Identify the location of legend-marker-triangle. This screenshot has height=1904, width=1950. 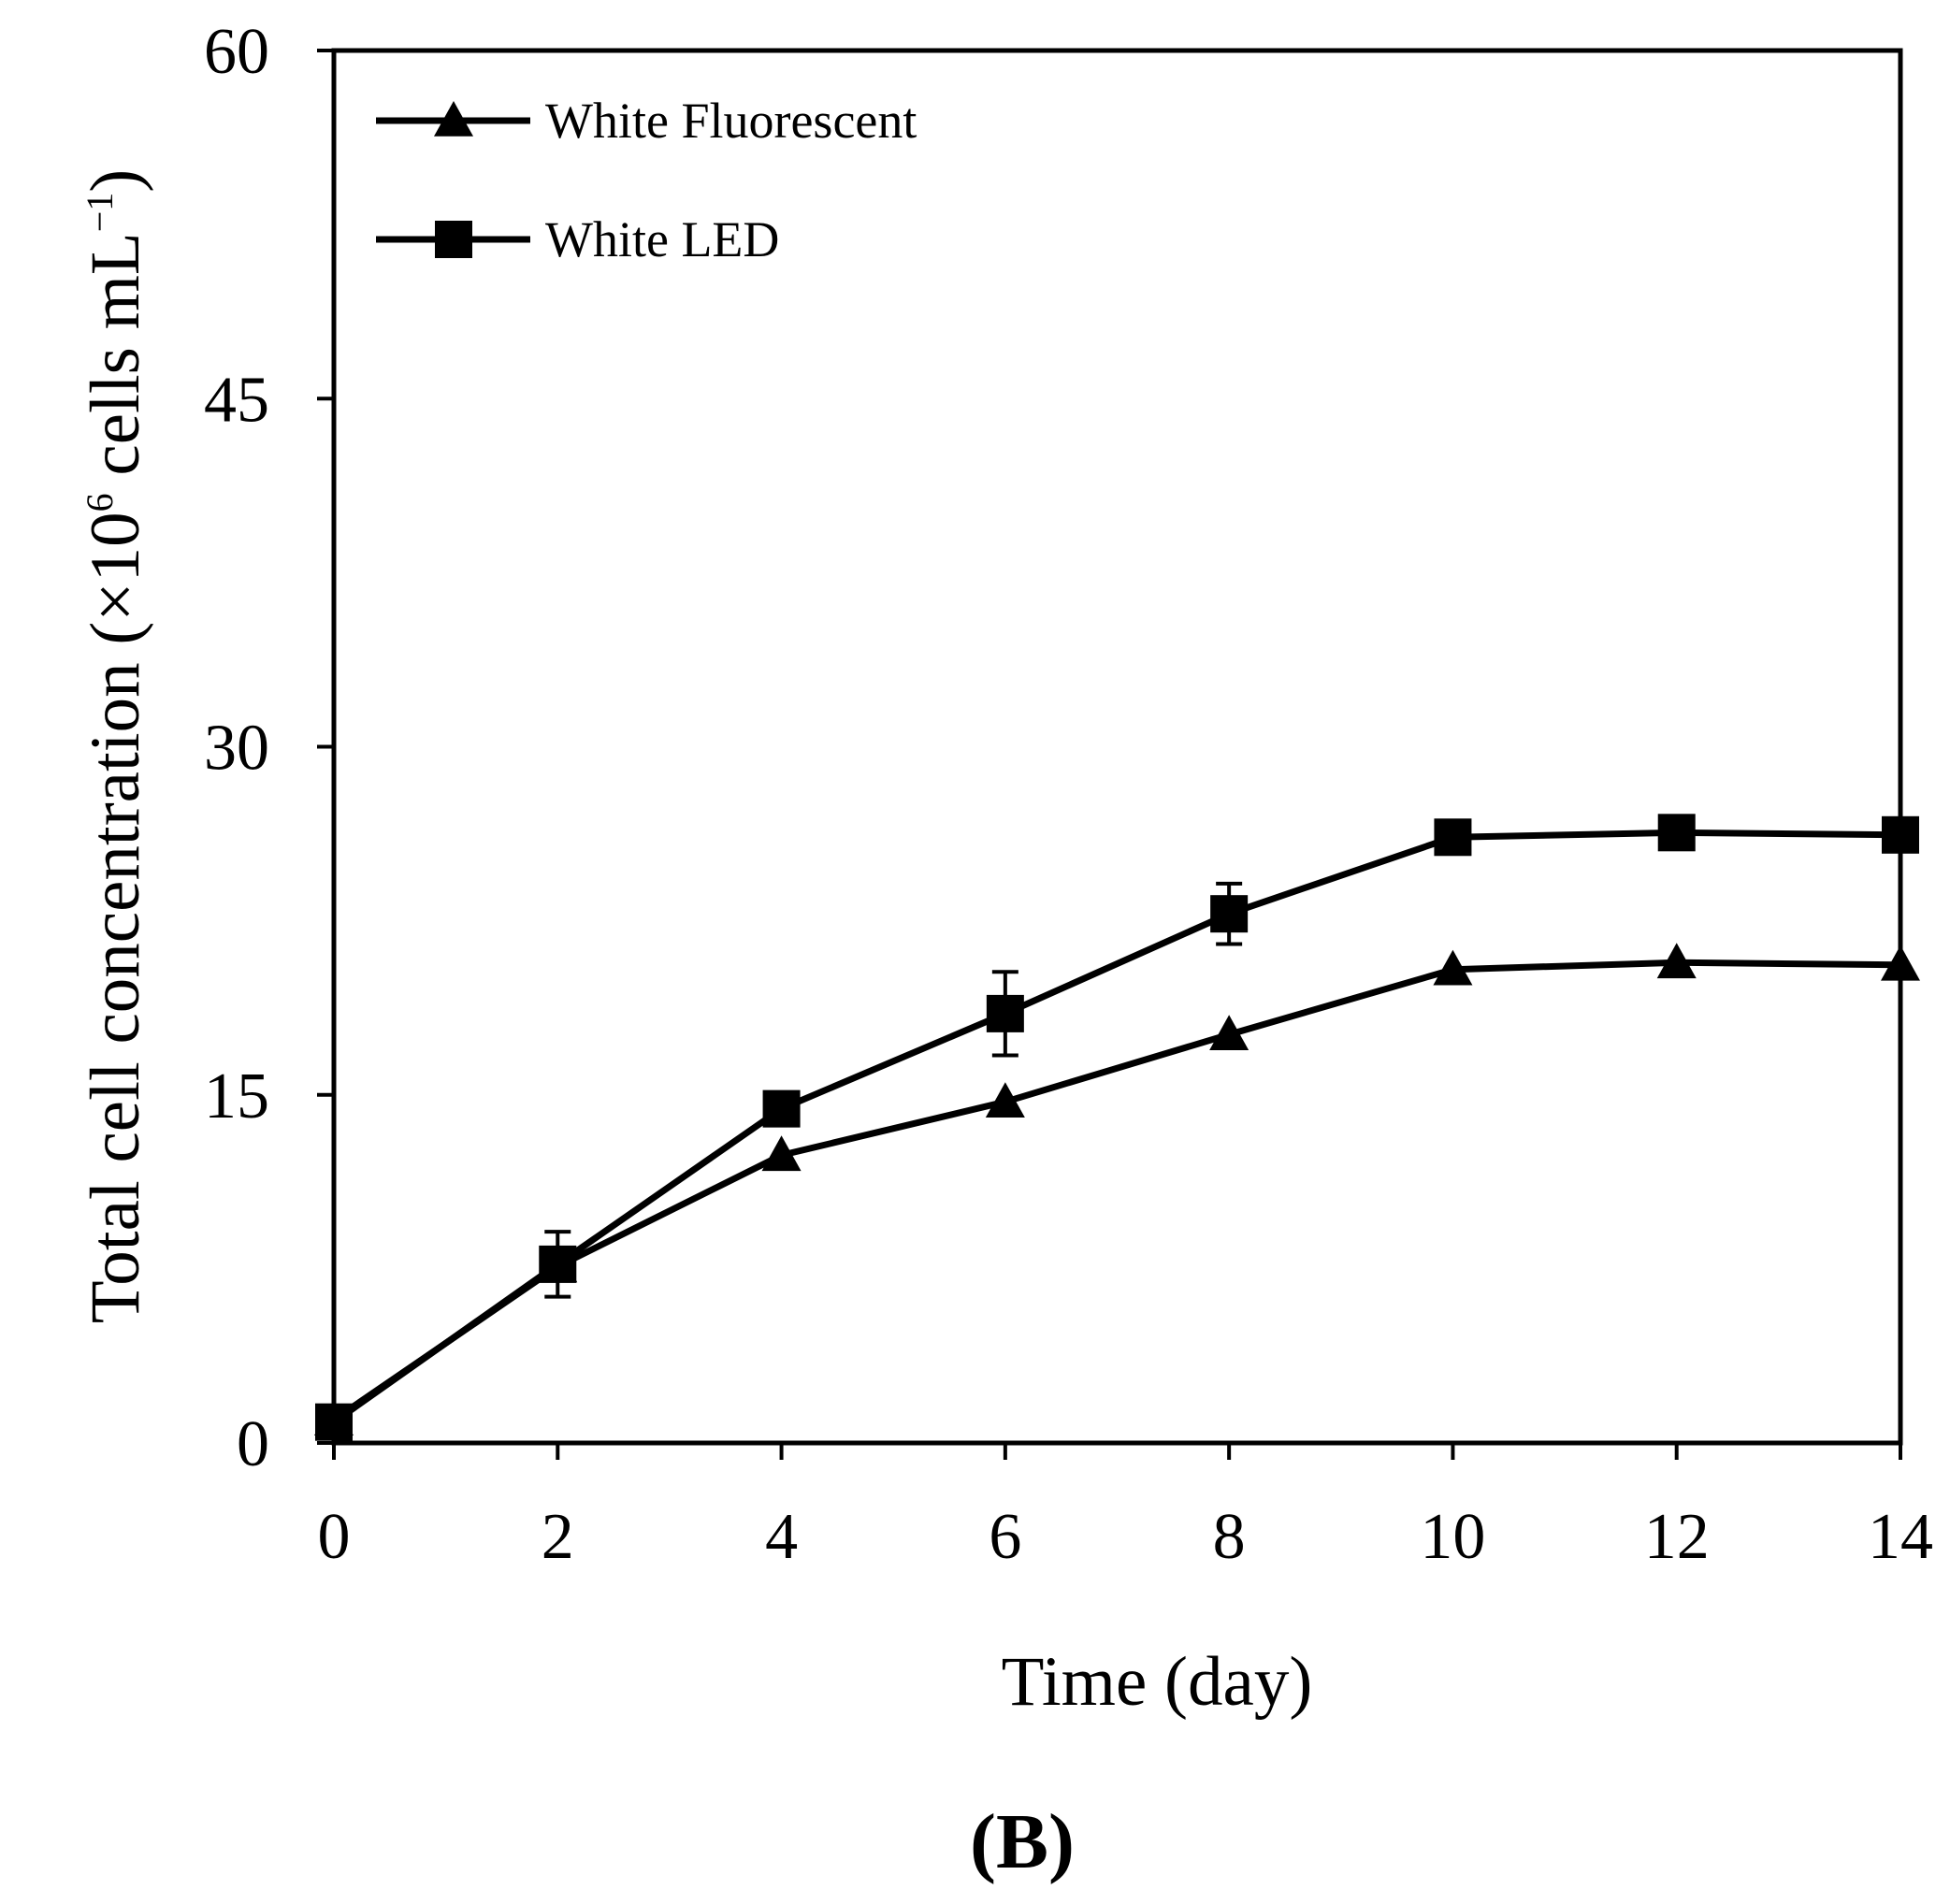
(453, 119).